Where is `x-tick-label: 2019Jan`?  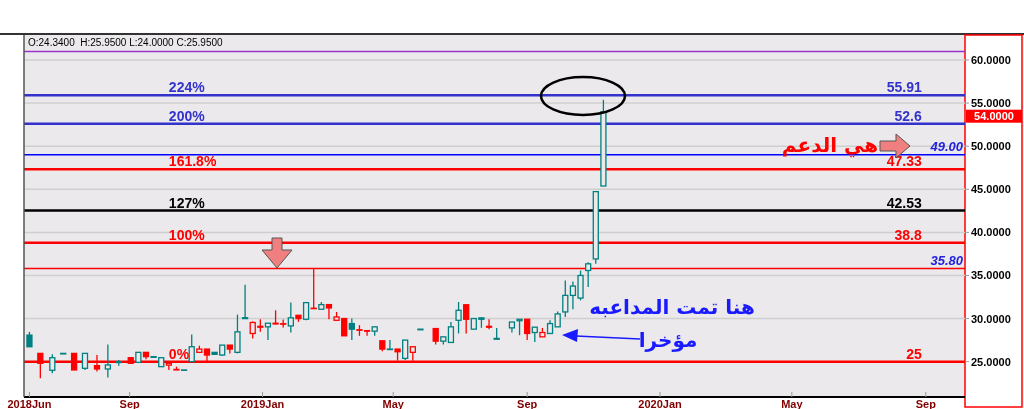 x-tick-label: 2019Jan is located at coordinates (262, 403).